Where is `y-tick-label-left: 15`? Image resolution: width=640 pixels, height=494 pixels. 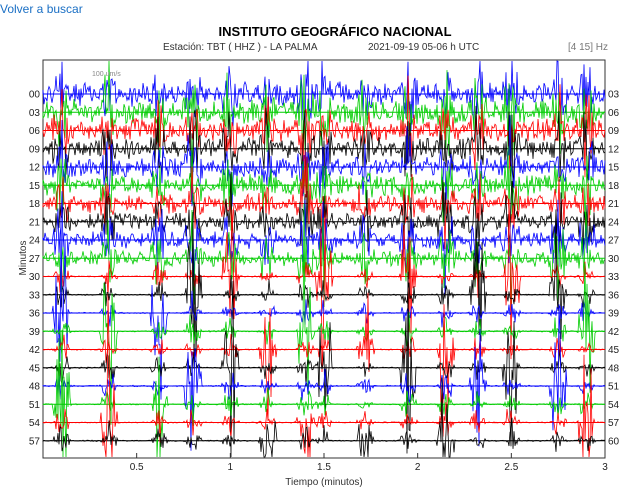 y-tick-label-left: 15 is located at coordinates (35, 186).